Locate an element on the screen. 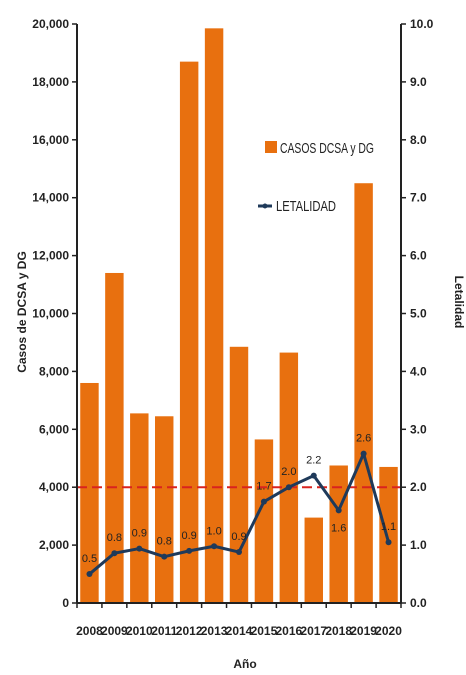  x-tick-label: 2009 is located at coordinates (114, 631).